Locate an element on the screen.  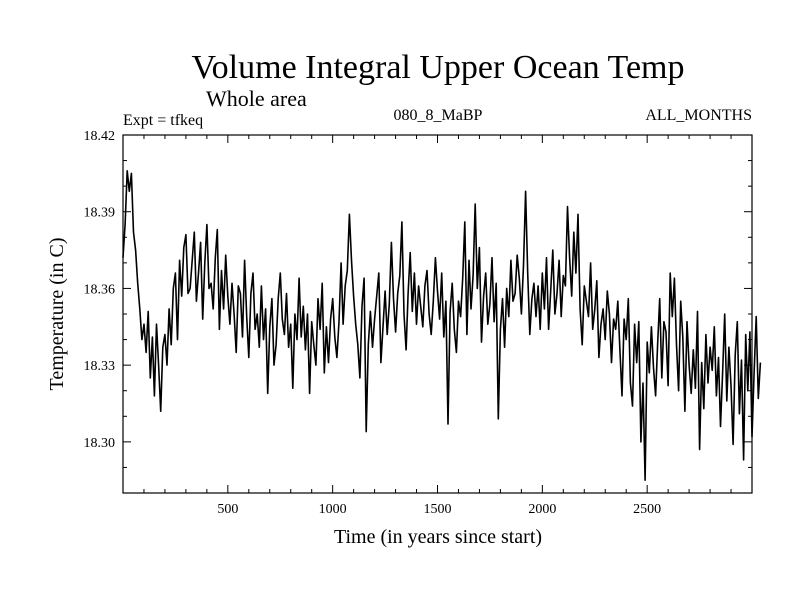
y-tick-label-2: 18.36 is located at coordinates (100, 289).